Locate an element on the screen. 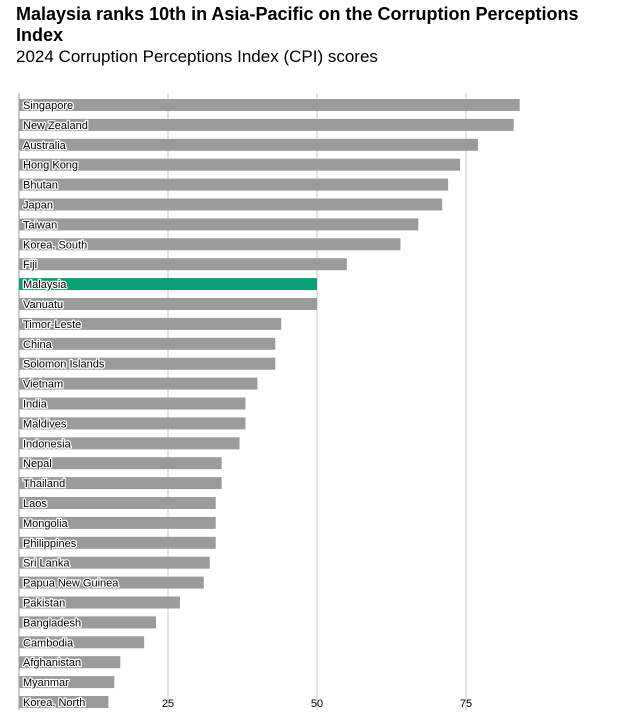 The width and height of the screenshot is (622, 727). bar-label: Hong Kong is located at coordinates (50, 166).